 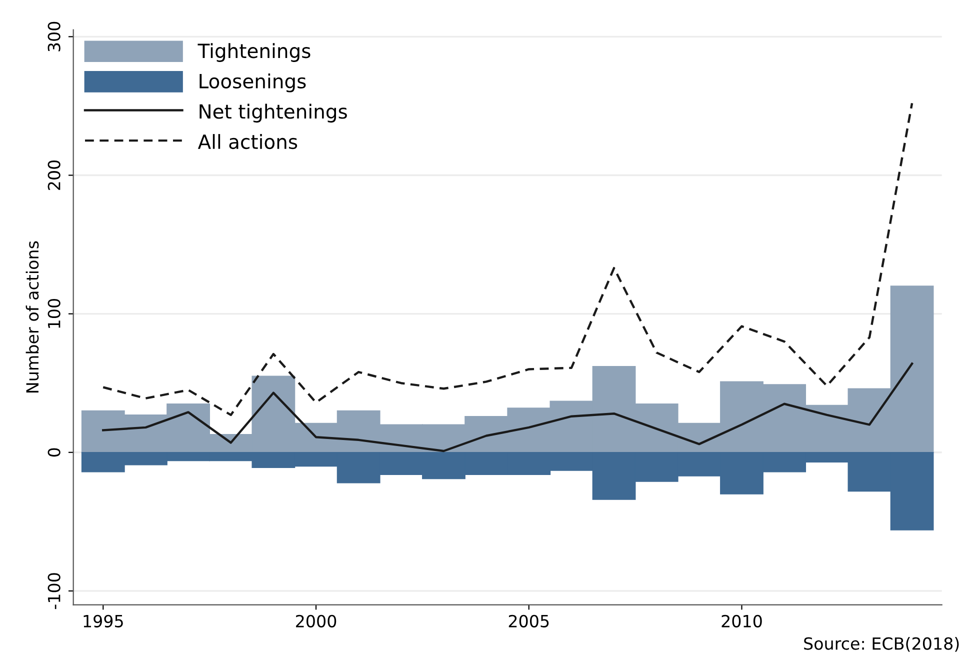 I want to click on legend-label: Tightenings, so click(x=254, y=52).